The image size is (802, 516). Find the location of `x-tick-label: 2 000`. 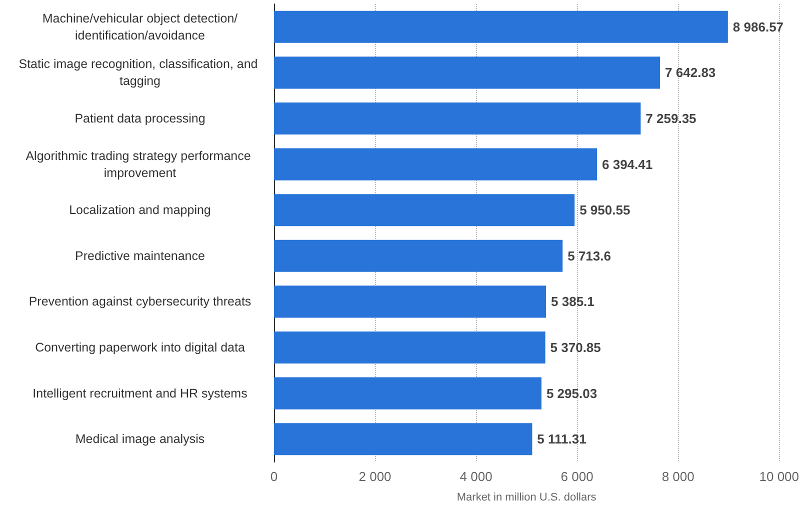

x-tick-label: 2 000 is located at coordinates (375, 476).